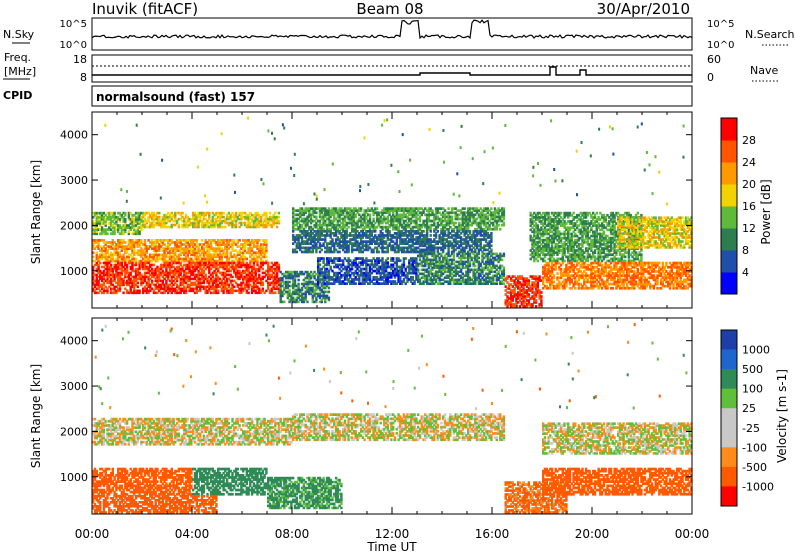 This screenshot has width=800, height=558. Describe the element at coordinates (710, 77) in the screenshot. I see `nave-tick-bottom: 0` at that location.